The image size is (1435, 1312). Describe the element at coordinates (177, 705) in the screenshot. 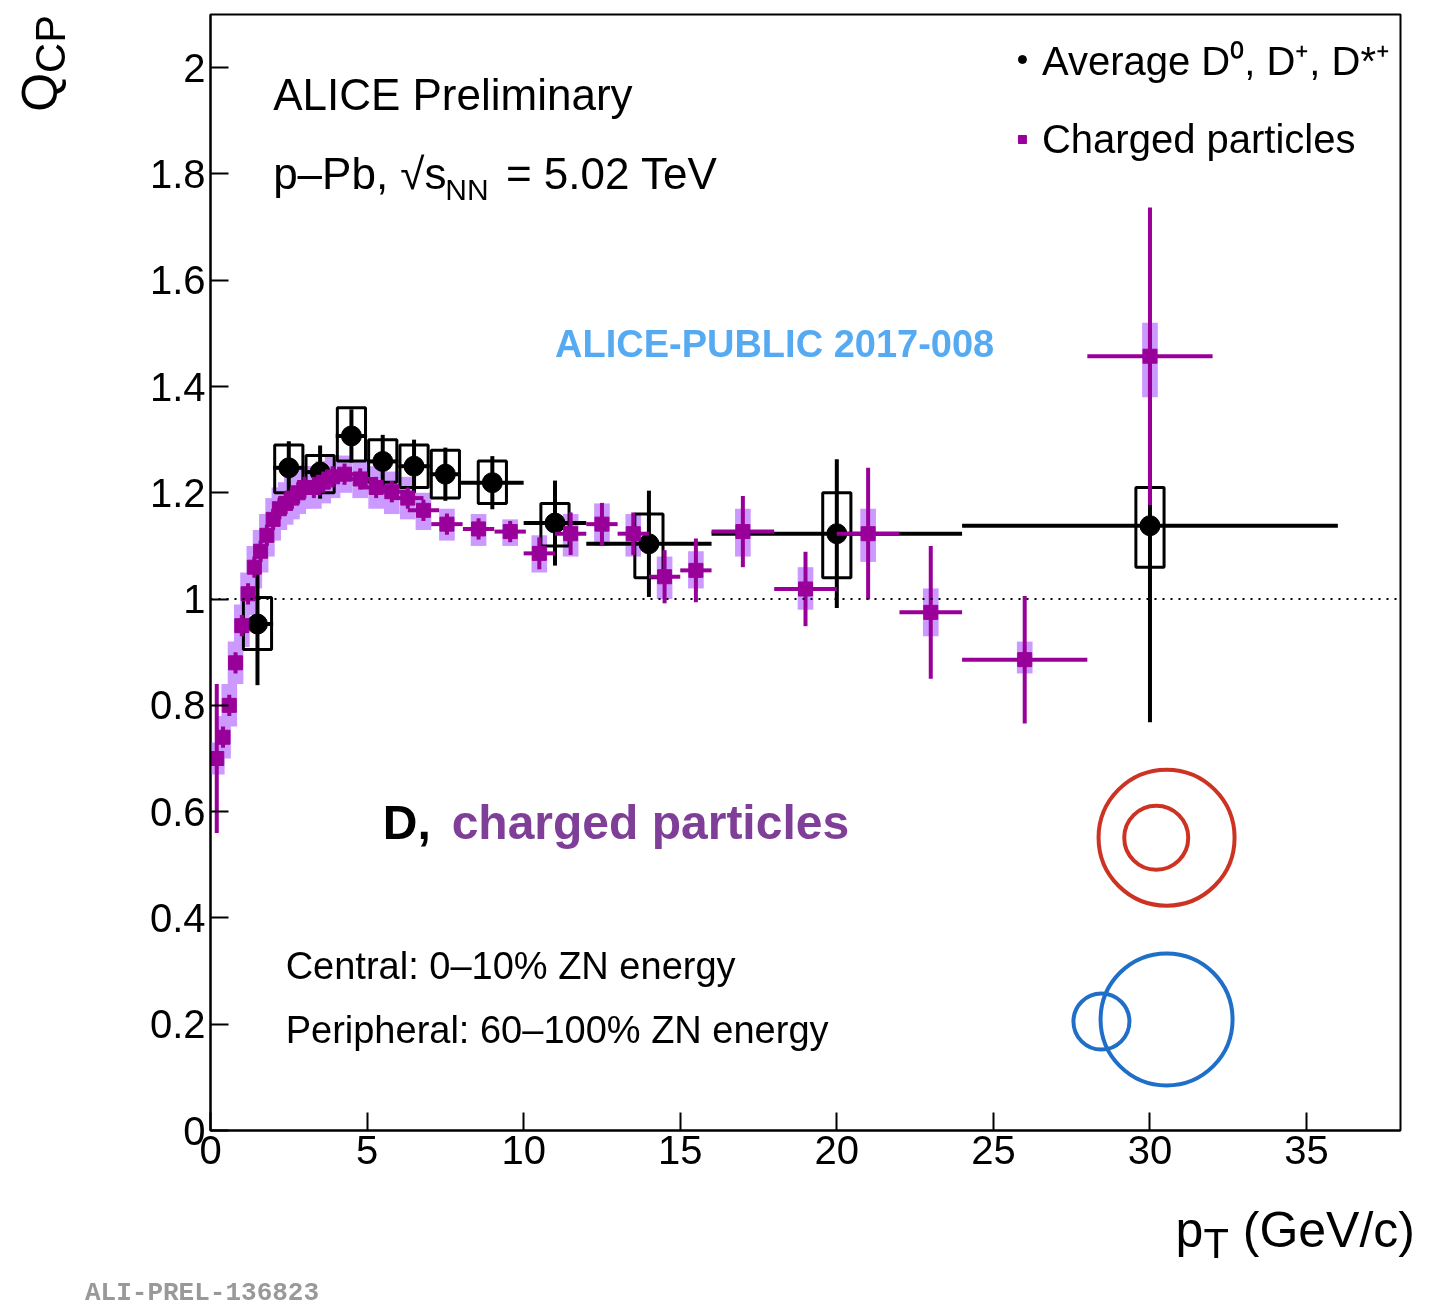

I see `y-tick-label: 0.8` at that location.